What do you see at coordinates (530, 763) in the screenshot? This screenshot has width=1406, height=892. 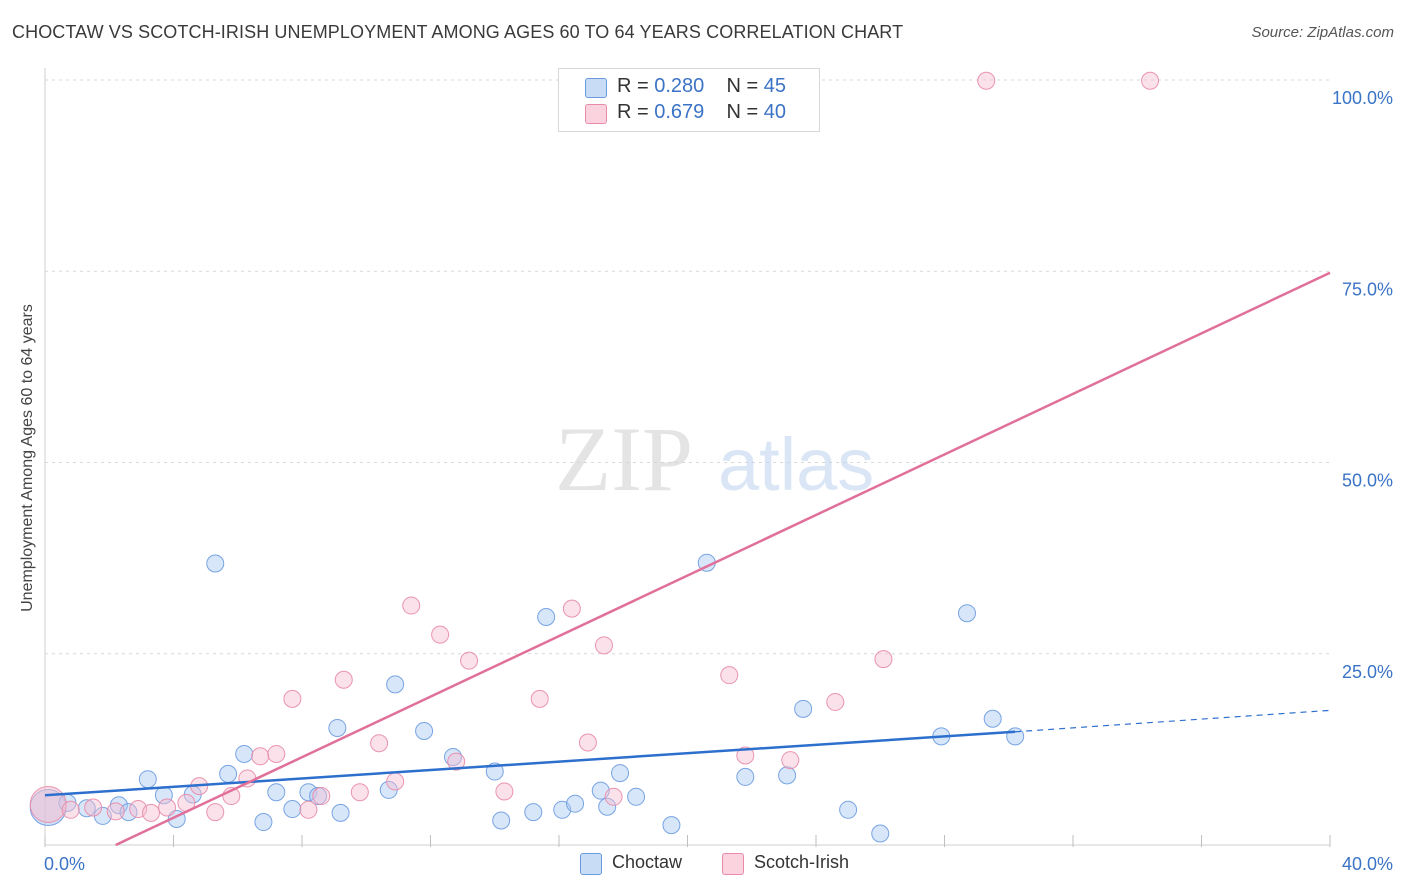 I see `choctaw-trend-line` at bounding box center [530, 763].